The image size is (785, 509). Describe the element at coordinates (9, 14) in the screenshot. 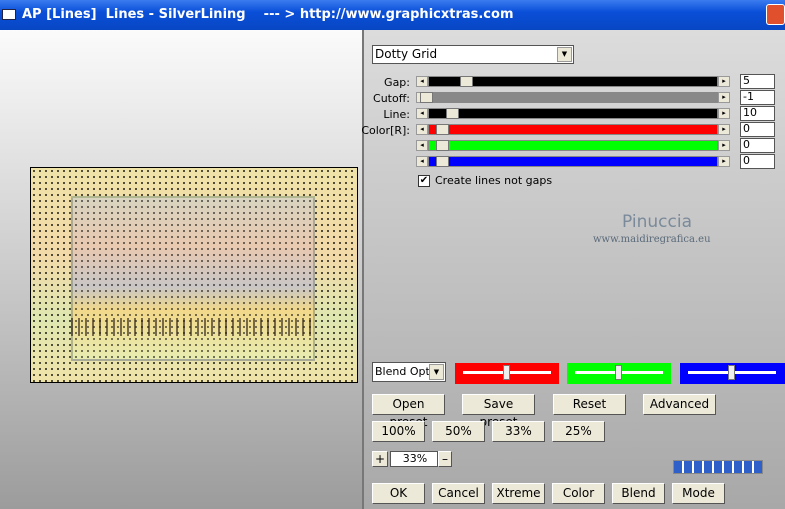

I see `window-icon` at that location.